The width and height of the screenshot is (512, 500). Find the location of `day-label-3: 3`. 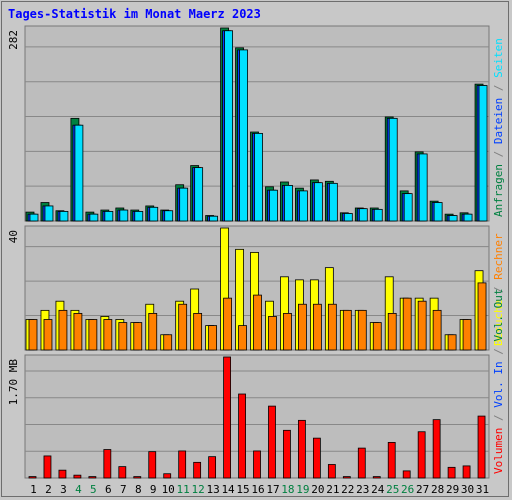

day-label-3: 3 is located at coordinates (63, 489).